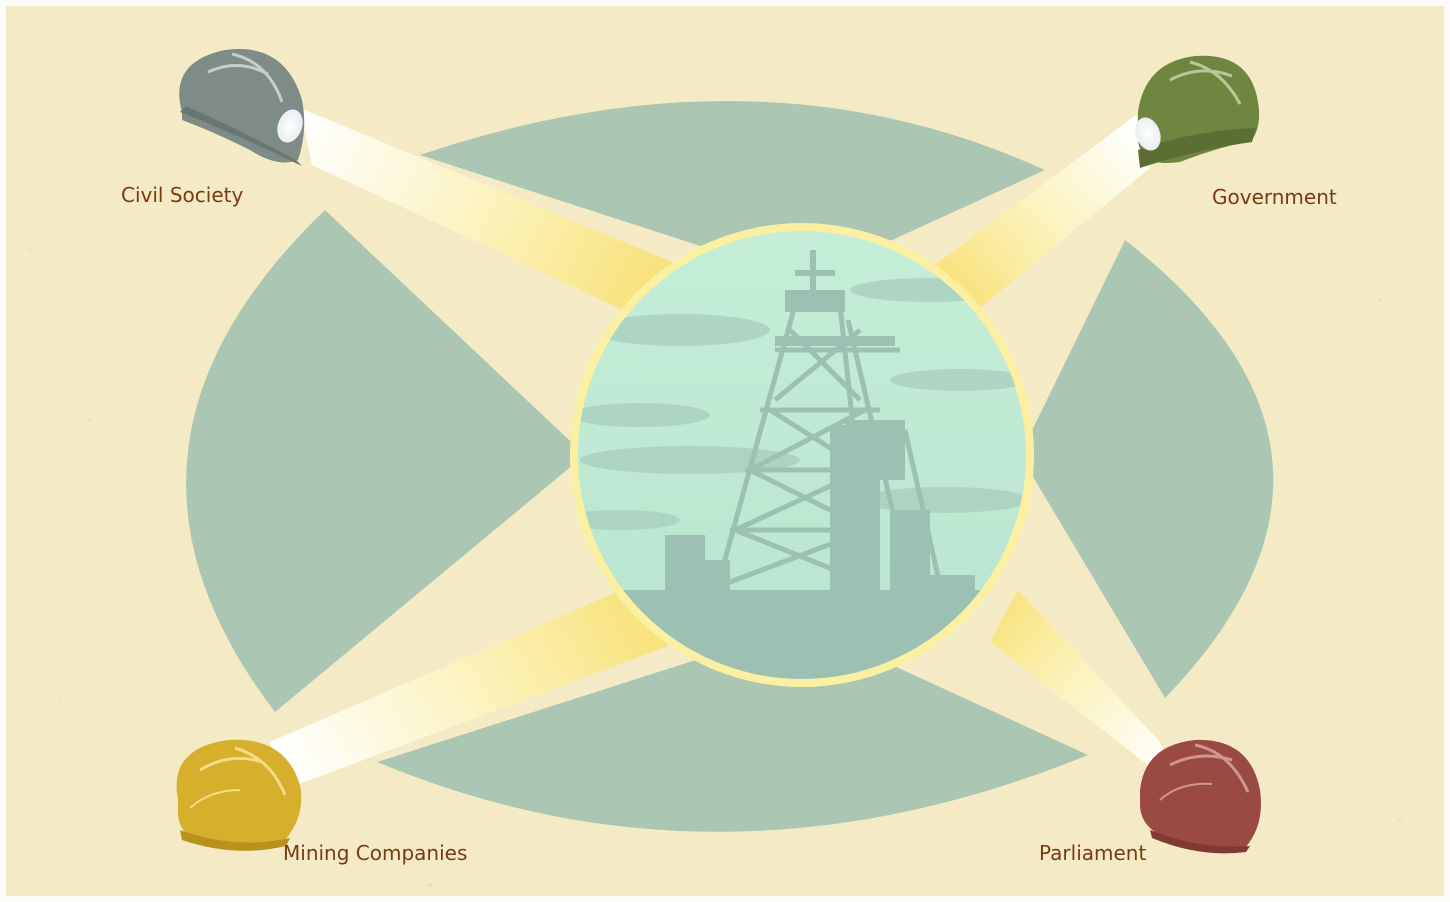 The image size is (1450, 902). I want to click on beam-government, so click(1042, 213).